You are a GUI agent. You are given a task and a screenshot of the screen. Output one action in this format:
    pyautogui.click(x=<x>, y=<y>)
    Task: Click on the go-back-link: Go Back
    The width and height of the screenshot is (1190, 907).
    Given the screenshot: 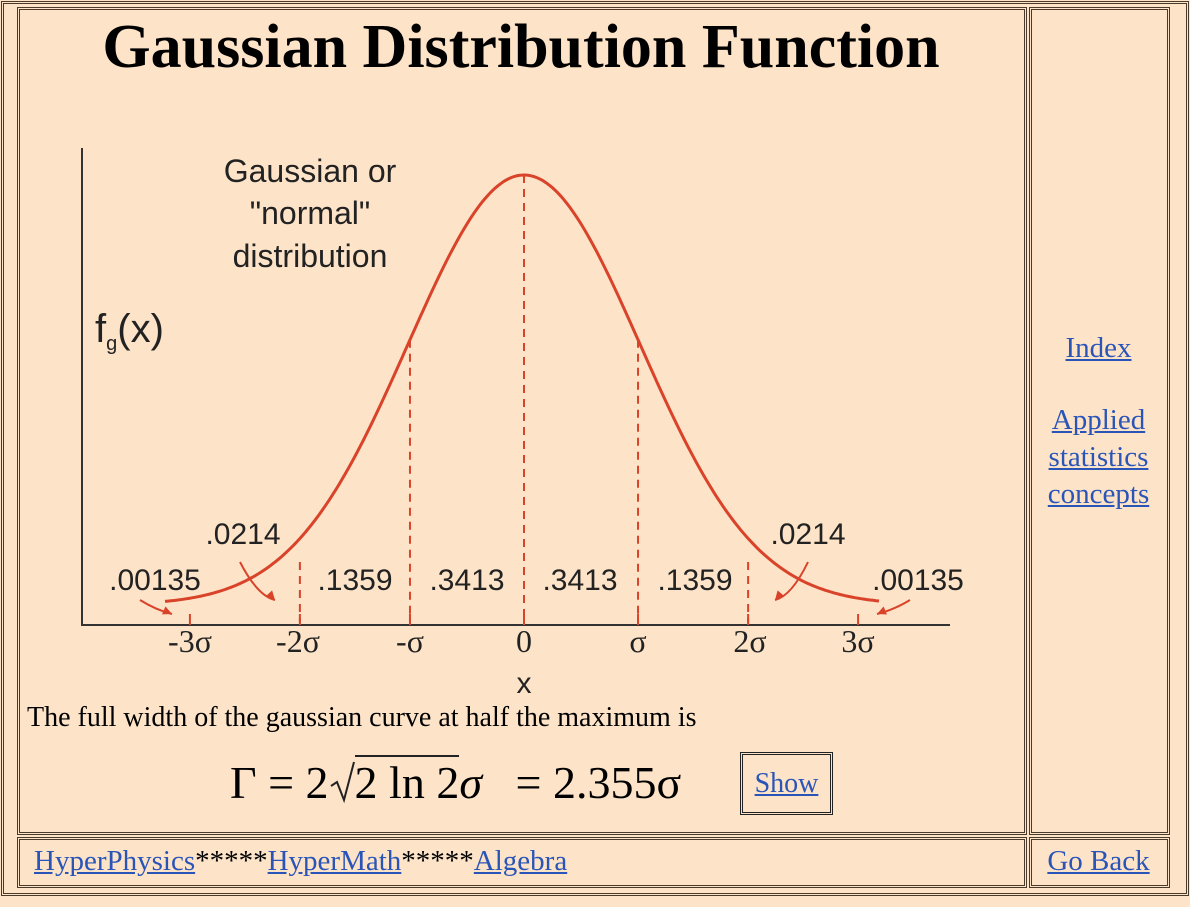 What is the action you would take?
    pyautogui.click(x=1098, y=861)
    